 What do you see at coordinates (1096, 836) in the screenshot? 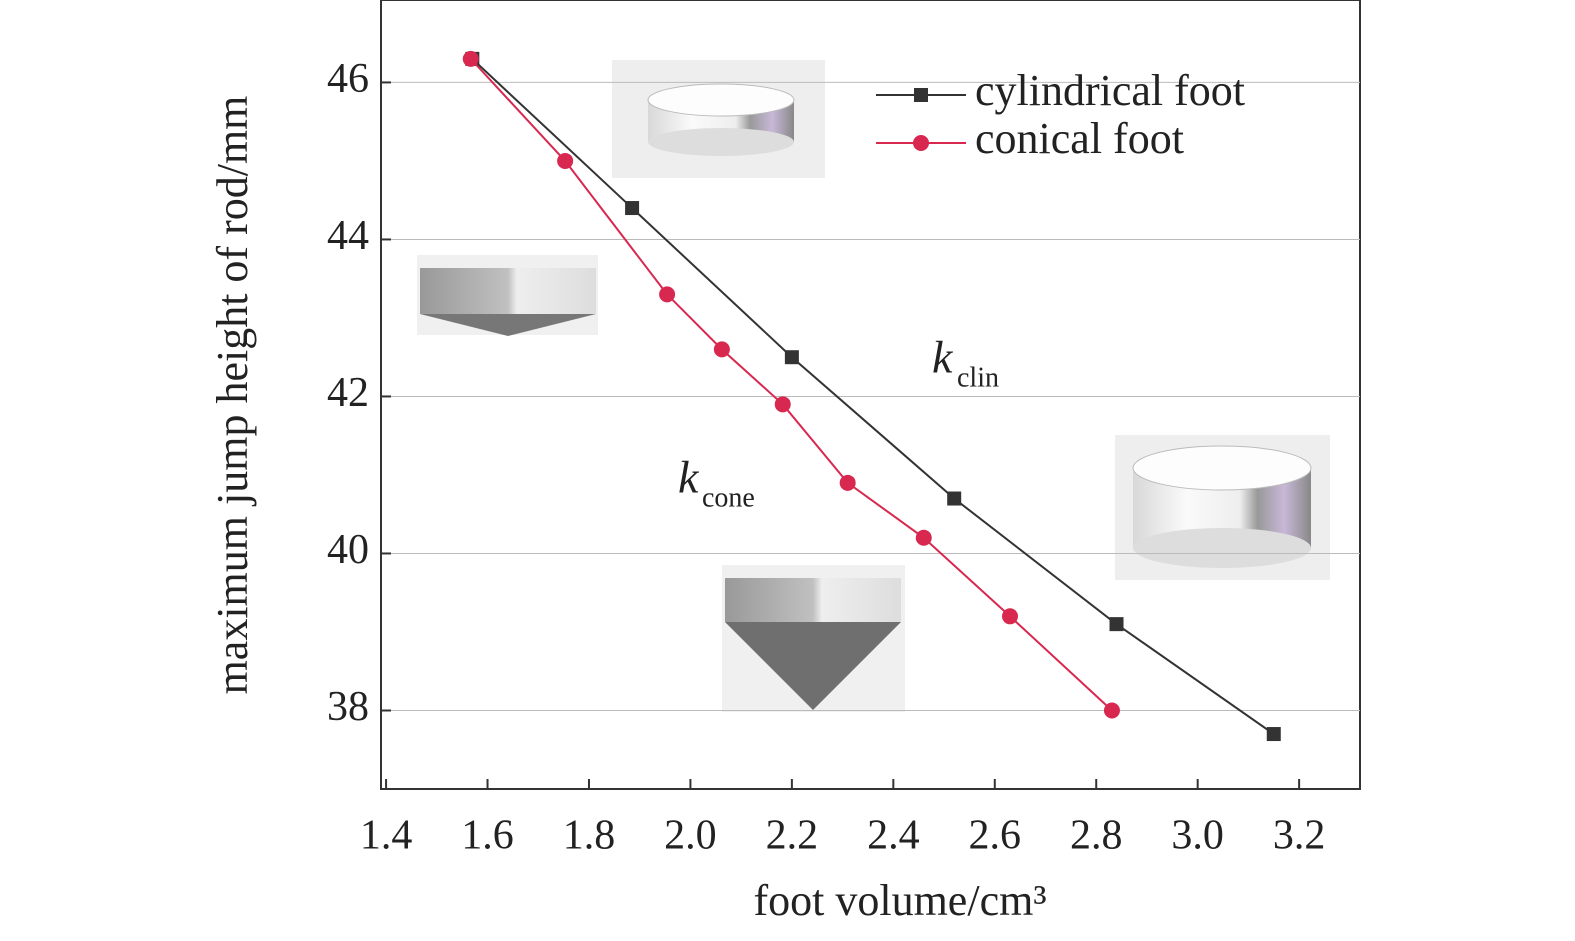
I see `x-tick-label: 2.8` at bounding box center [1096, 836].